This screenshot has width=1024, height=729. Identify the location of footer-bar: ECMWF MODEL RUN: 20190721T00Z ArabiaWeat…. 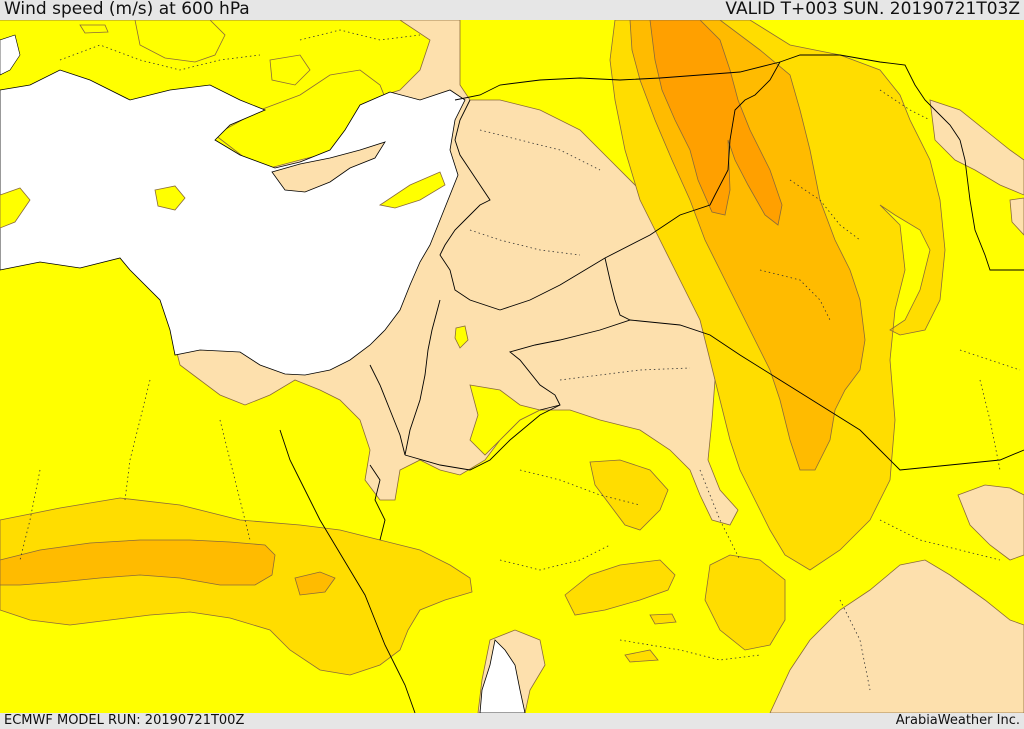
(512, 721).